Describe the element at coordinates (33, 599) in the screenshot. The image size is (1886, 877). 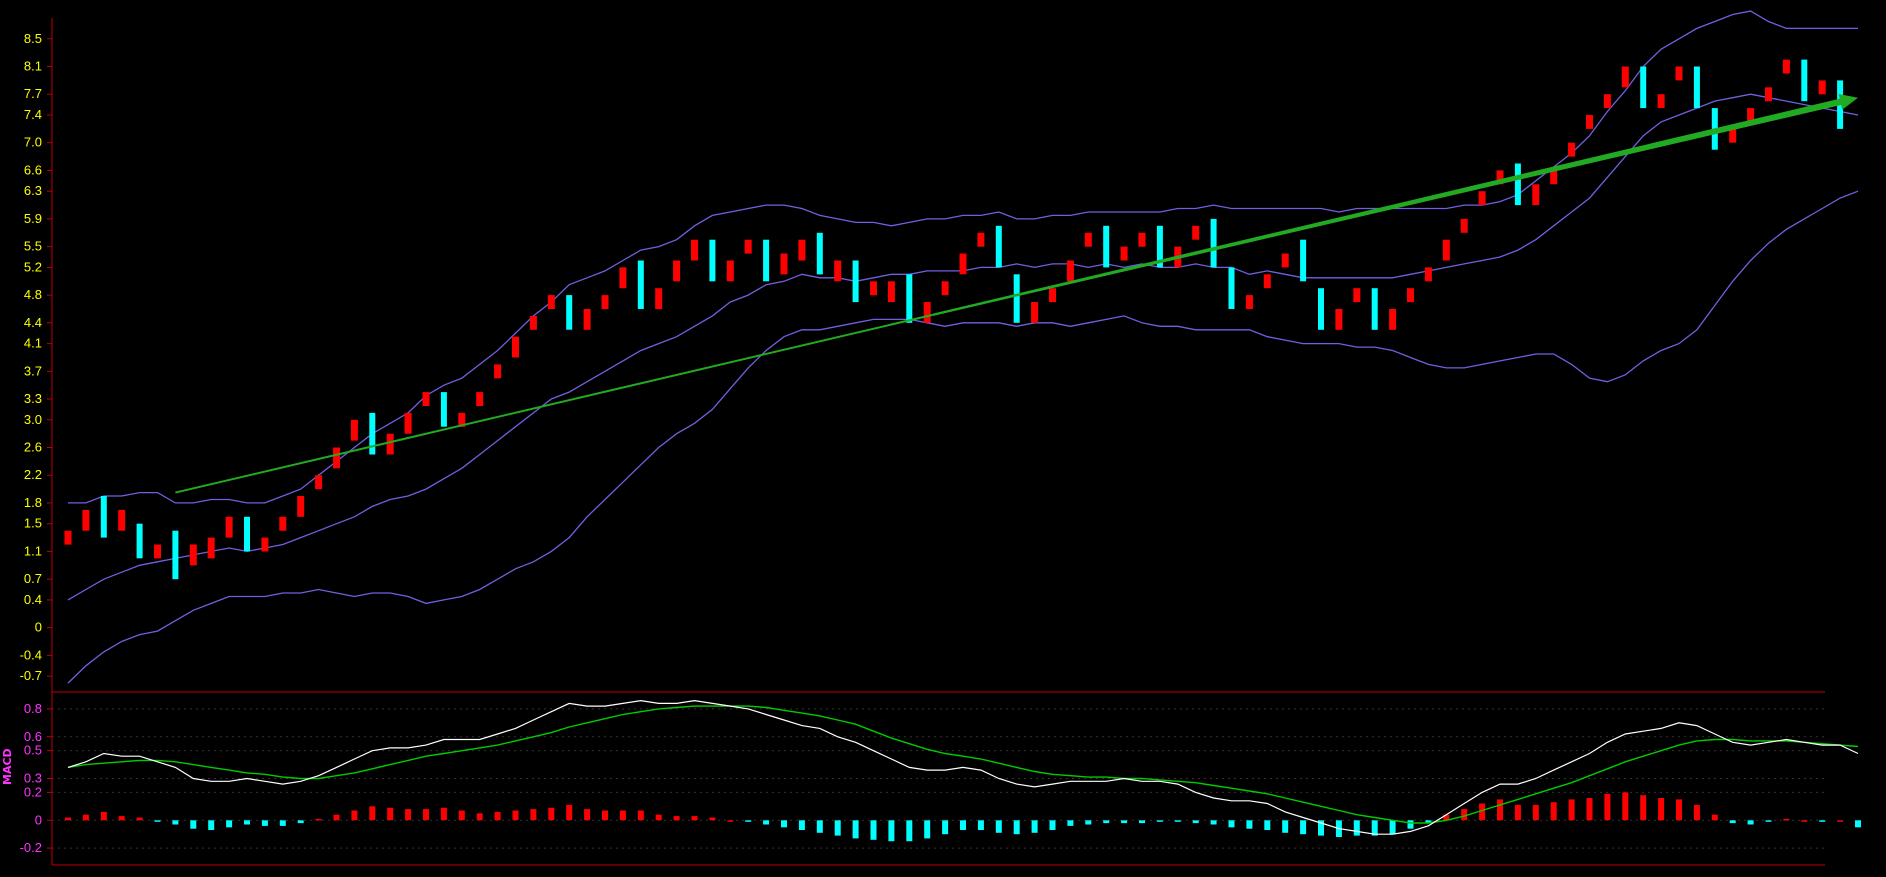
I see `y-tick-label: 0.4` at that location.